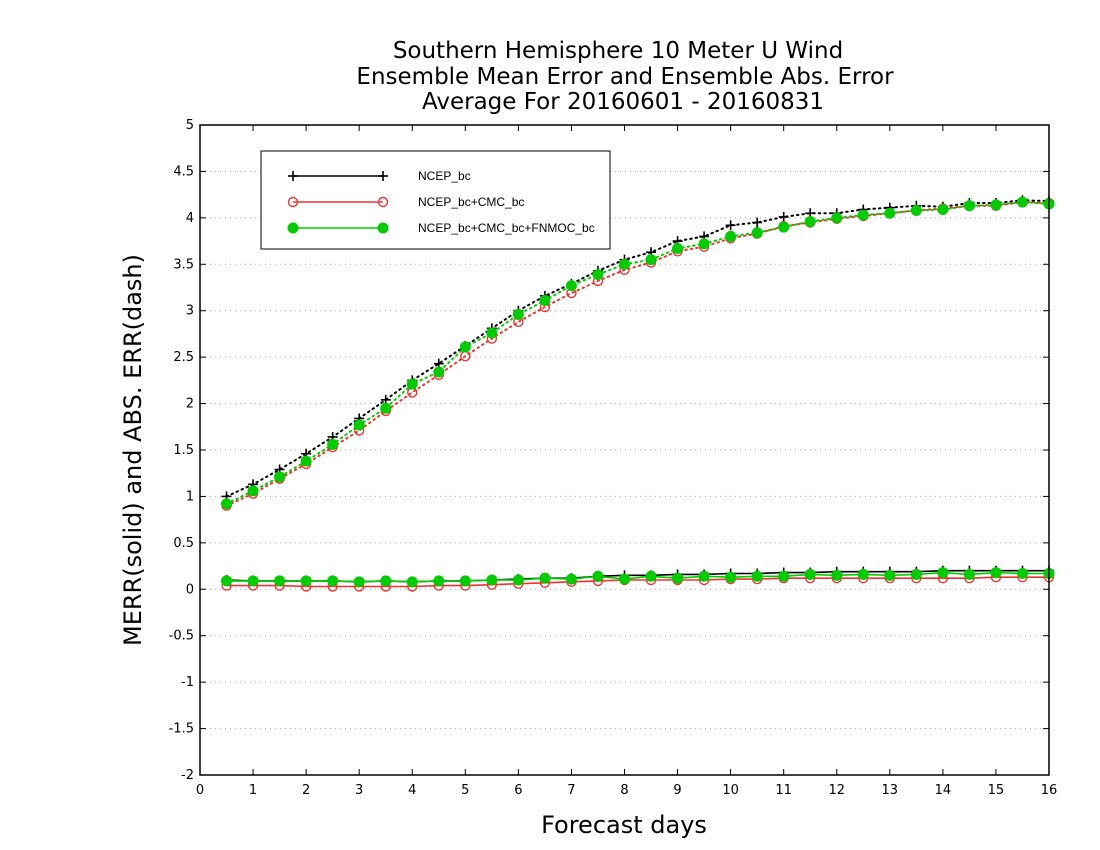  I want to click on legend-label: NCEP_bc+CMC_bc+FNMOC_bc, so click(506, 228).